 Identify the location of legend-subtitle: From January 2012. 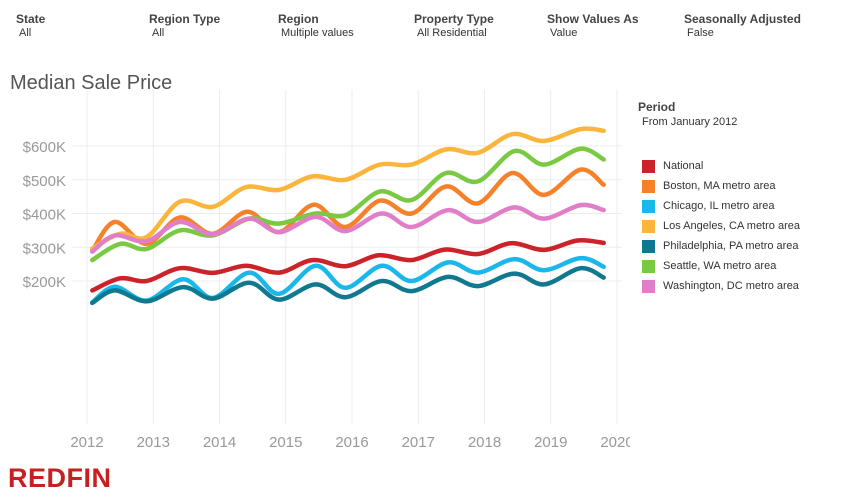
(690, 122).